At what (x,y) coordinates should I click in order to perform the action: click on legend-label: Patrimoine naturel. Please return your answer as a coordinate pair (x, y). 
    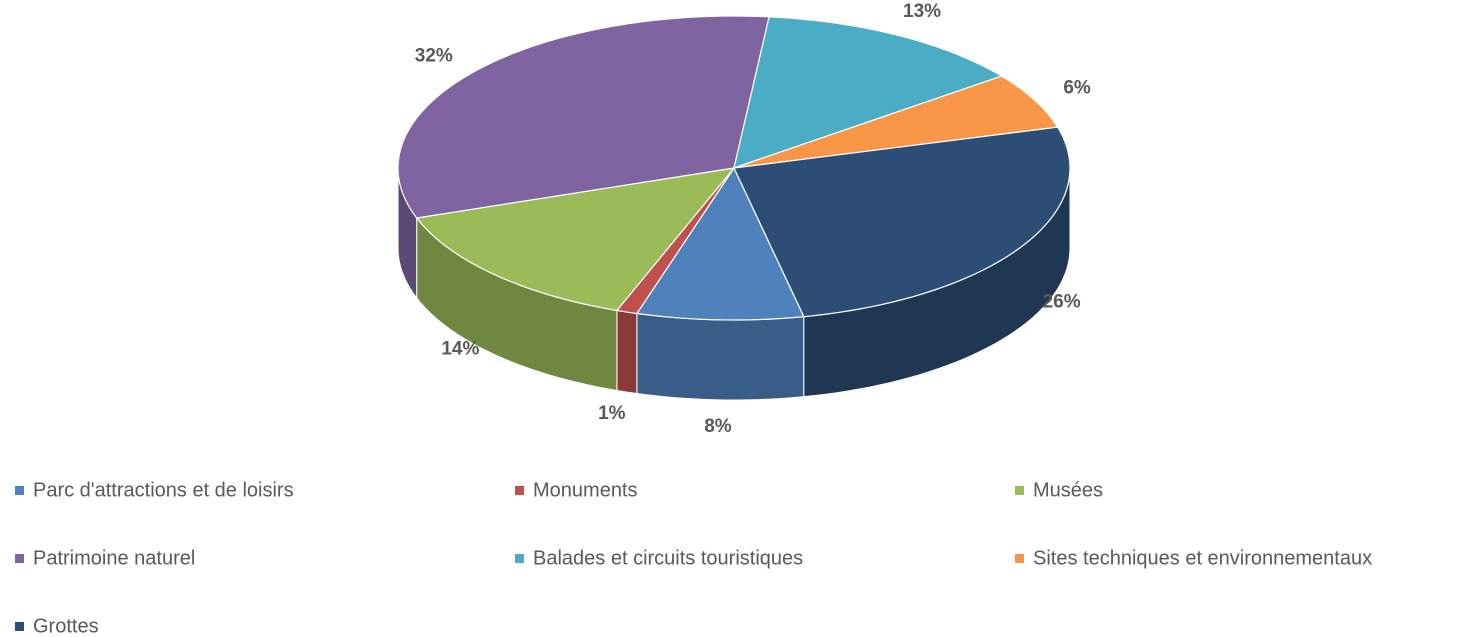
    Looking at the image, I should click on (114, 558).